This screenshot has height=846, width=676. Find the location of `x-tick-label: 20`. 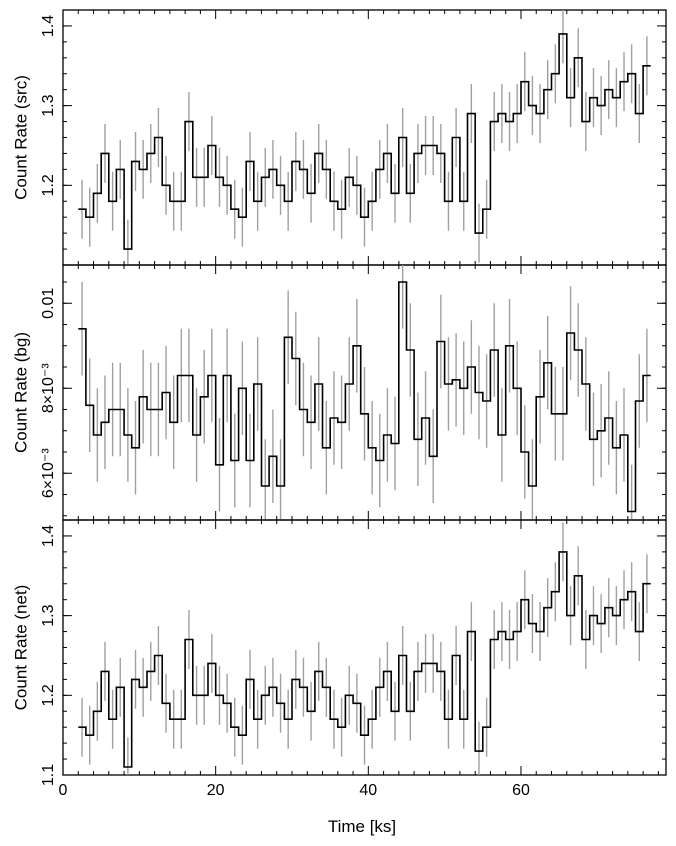

x-tick-label: 20 is located at coordinates (216, 790).